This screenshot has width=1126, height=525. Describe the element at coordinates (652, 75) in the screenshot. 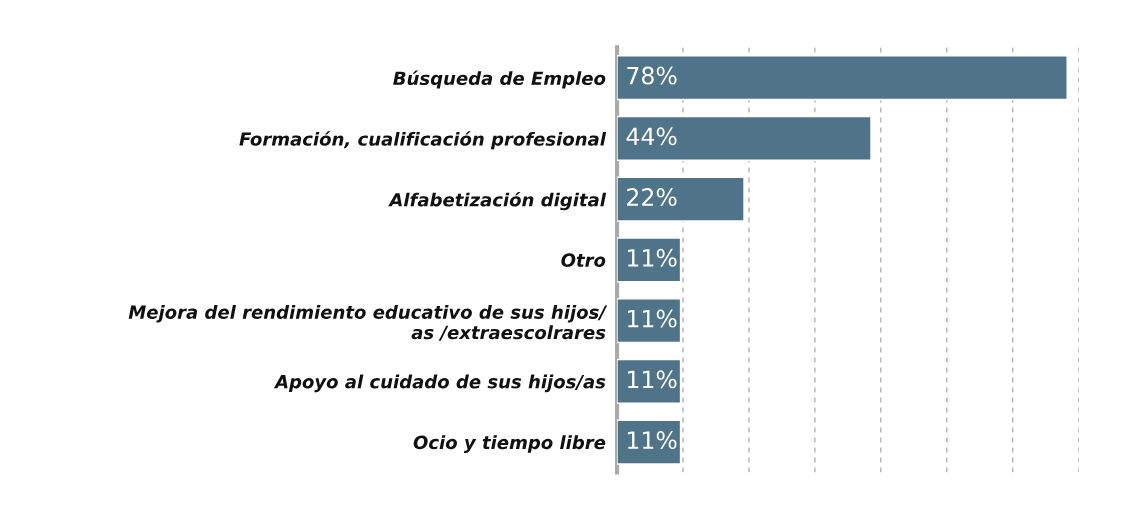

I see `data-label: 78%` at that location.